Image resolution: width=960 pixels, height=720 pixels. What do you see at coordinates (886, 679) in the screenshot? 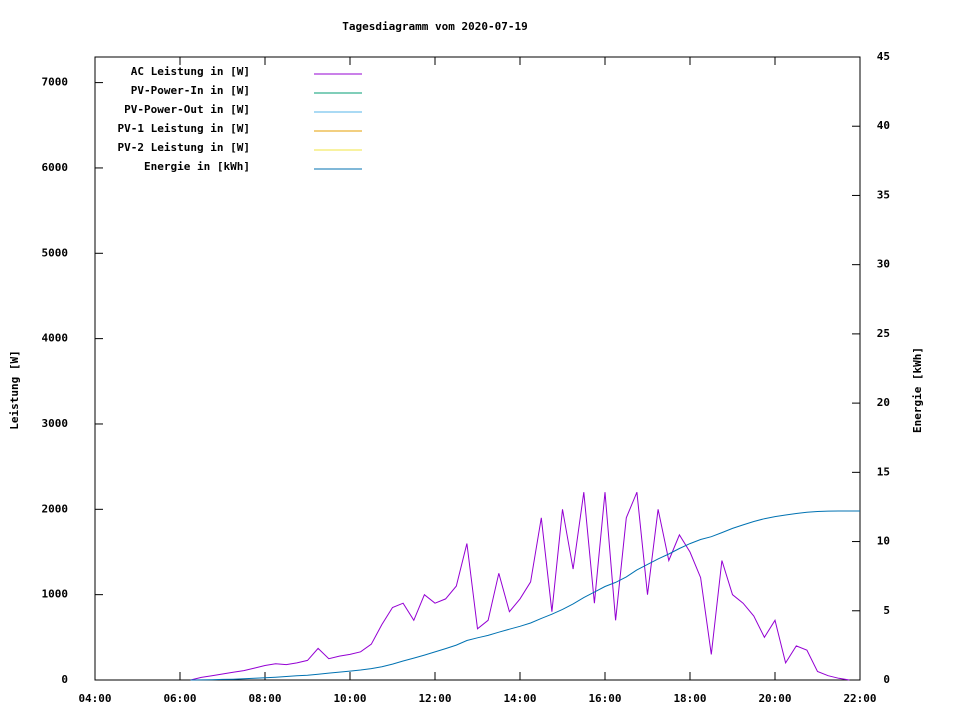
I see `y2-tick-label: 0` at bounding box center [886, 679].